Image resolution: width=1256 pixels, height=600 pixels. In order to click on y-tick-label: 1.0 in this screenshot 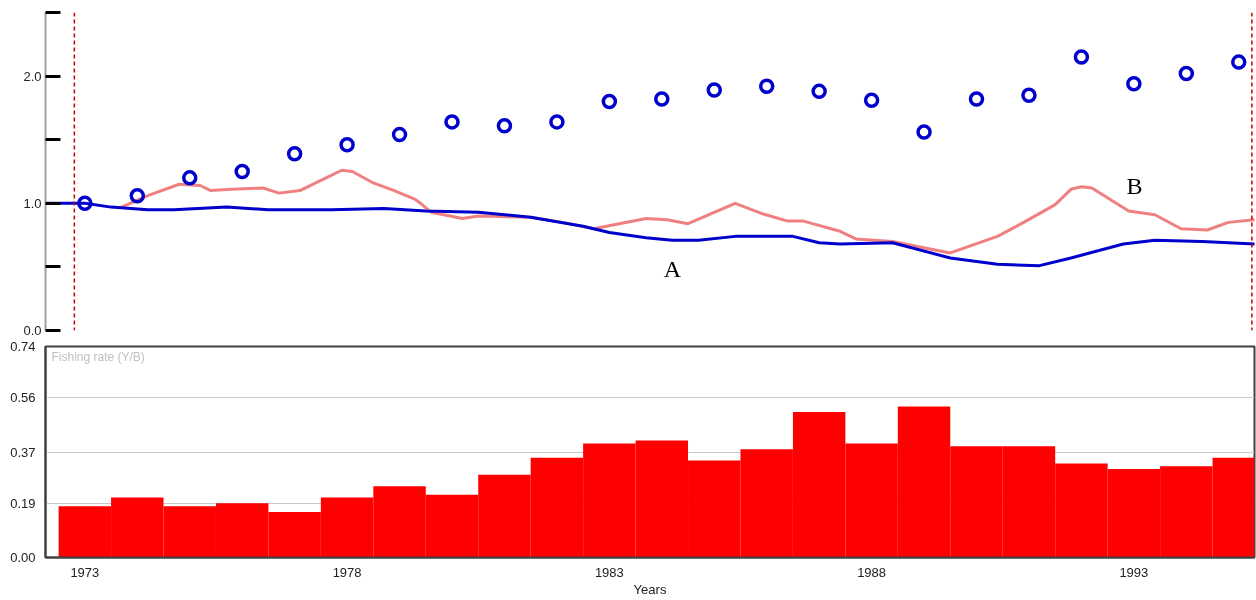, I will do `click(32, 203)`.